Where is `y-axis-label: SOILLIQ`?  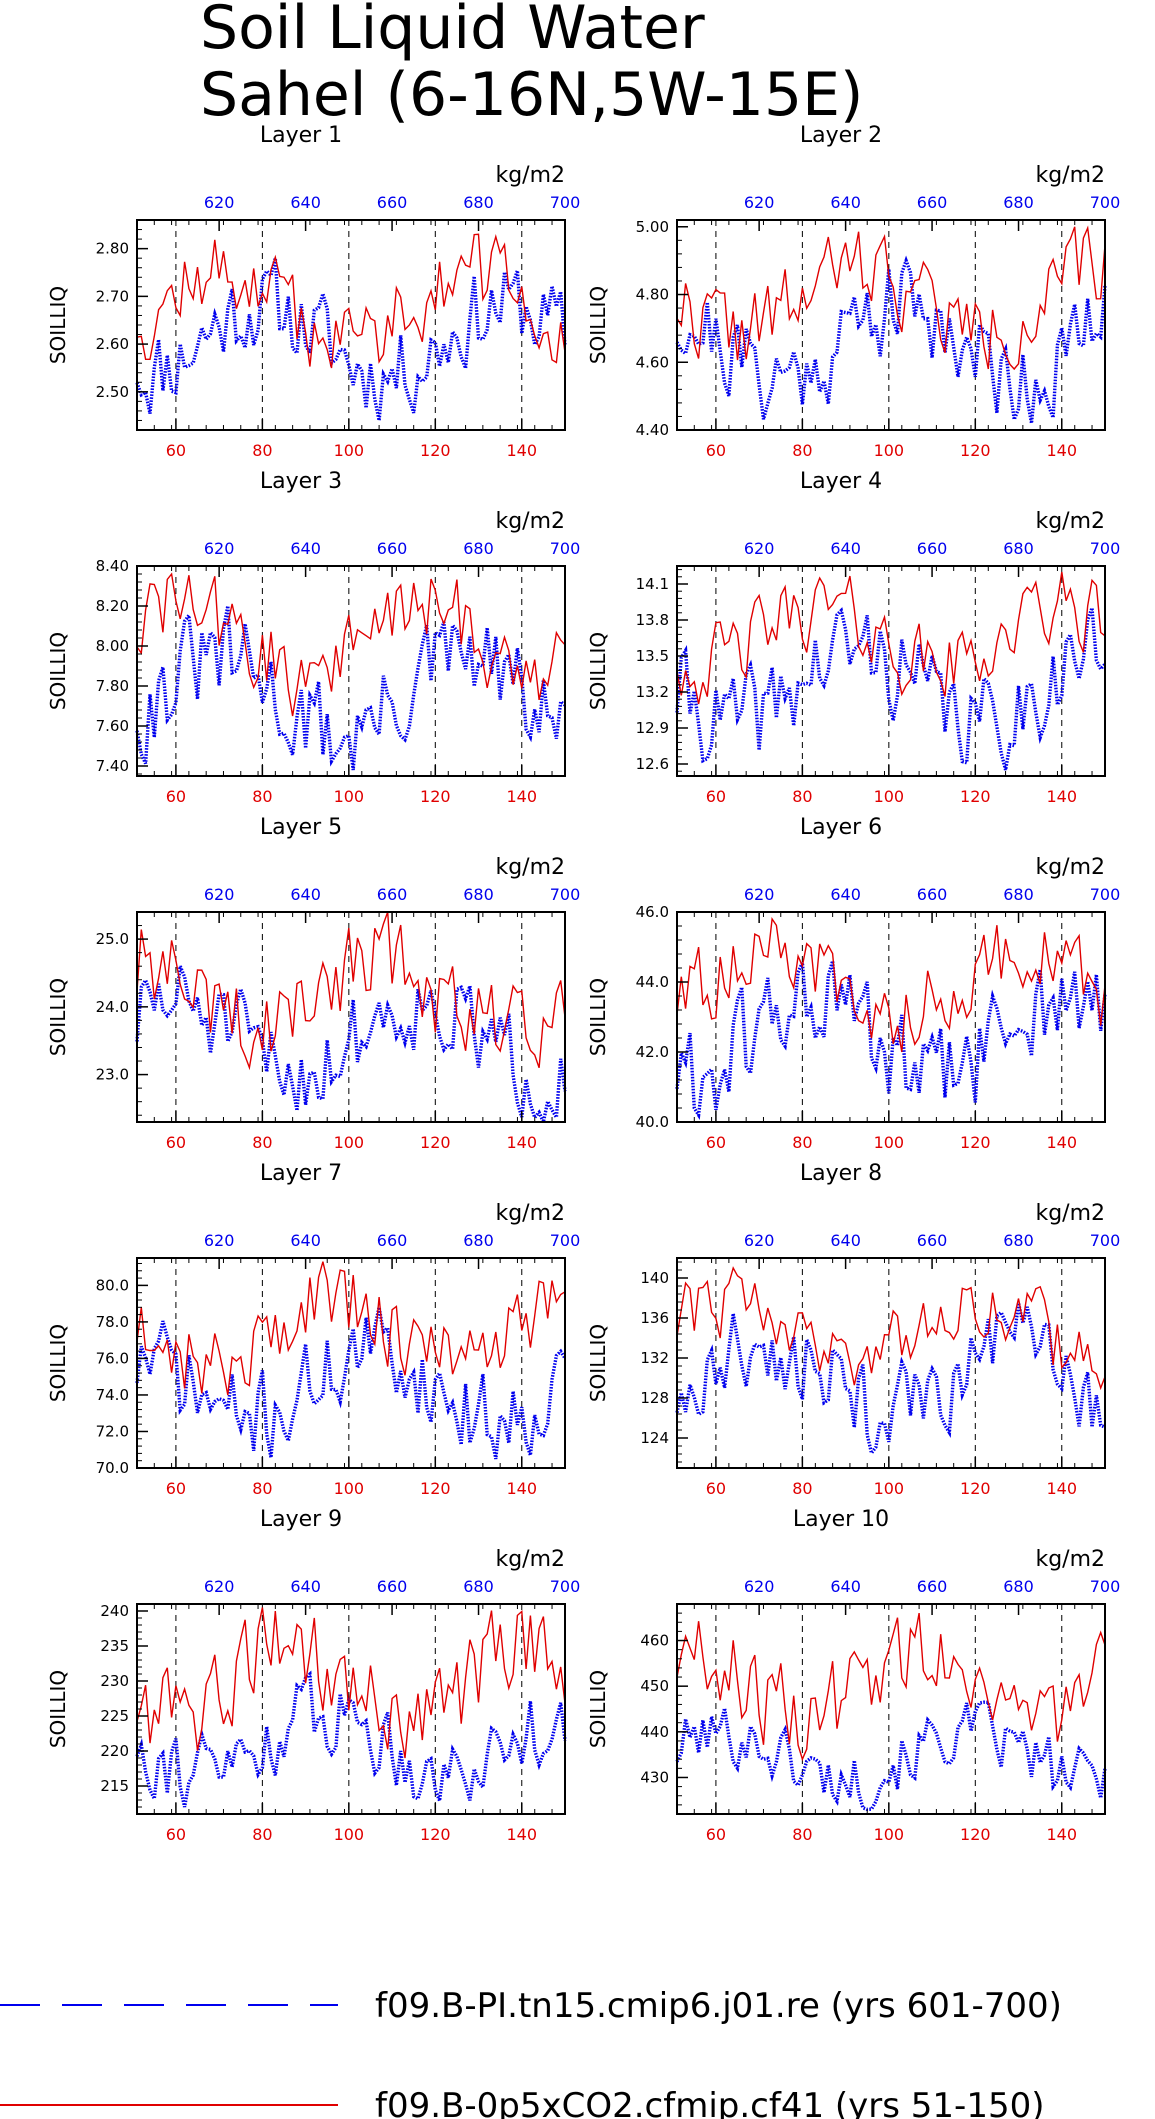
y-axis-label: SOILLIQ is located at coordinates (598, 671).